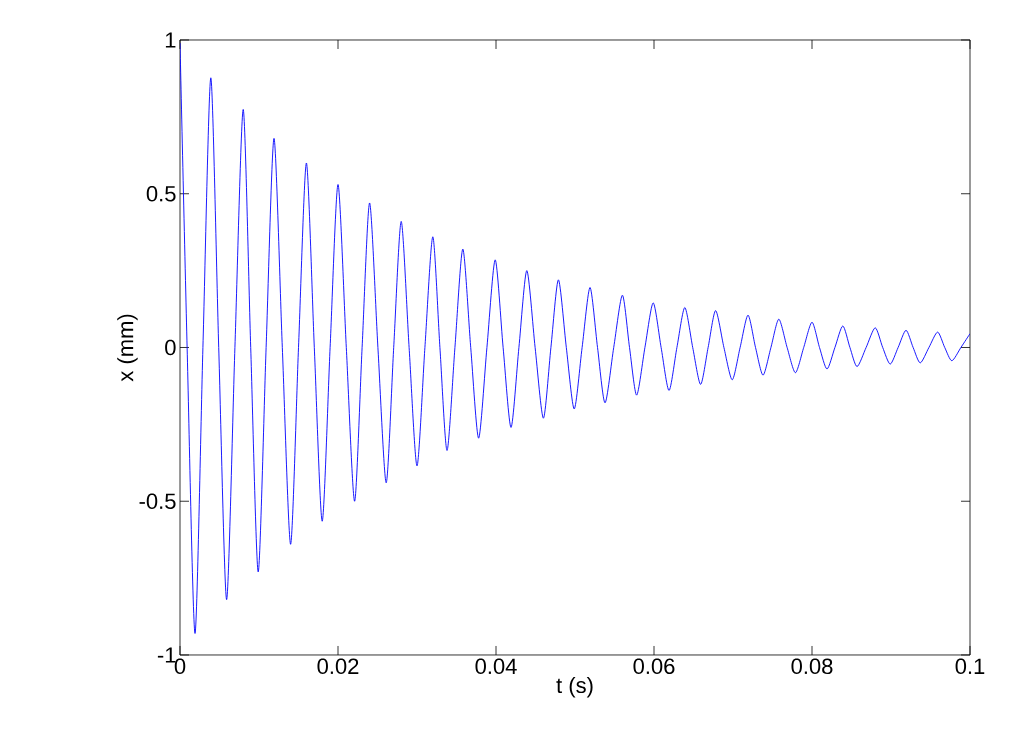 The width and height of the screenshot is (1035, 751). Describe the element at coordinates (170, 40) in the screenshot. I see `y-tick-label: 1` at that location.